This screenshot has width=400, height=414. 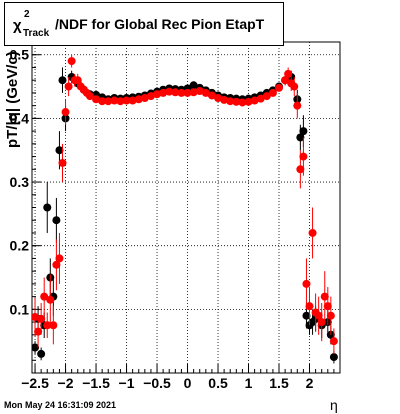 I want to click on x-tick-label: −1.5, so click(x=96, y=383).